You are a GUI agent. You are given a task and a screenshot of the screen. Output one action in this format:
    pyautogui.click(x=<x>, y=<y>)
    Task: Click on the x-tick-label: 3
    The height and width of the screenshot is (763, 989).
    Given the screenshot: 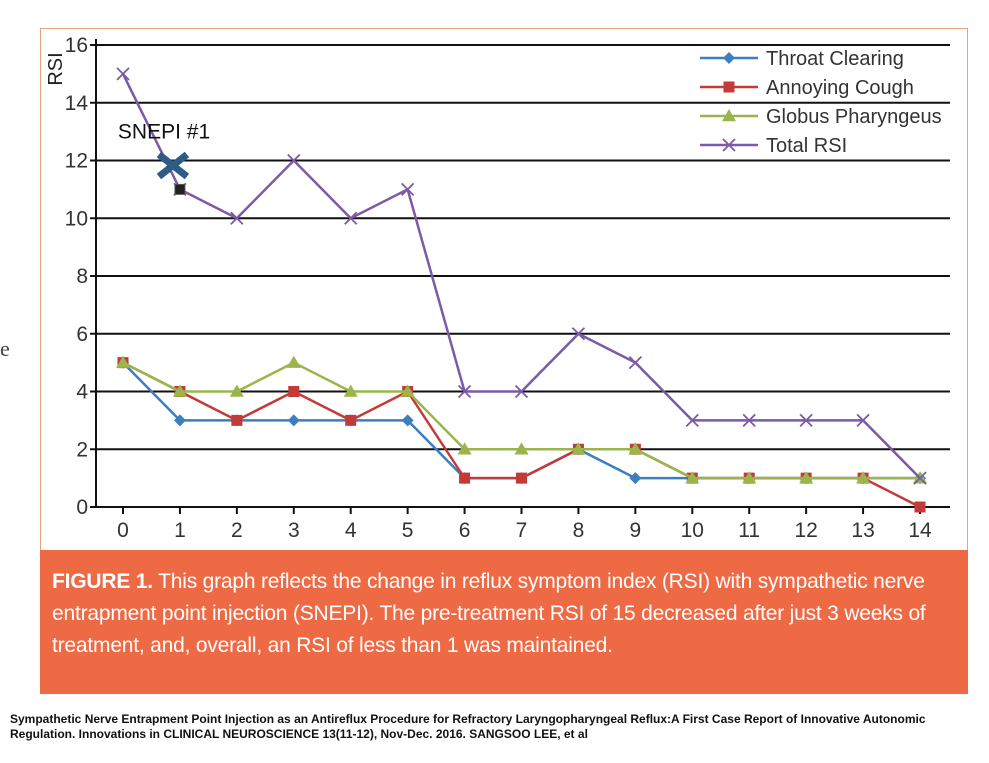 What is the action you would take?
    pyautogui.click(x=294, y=530)
    